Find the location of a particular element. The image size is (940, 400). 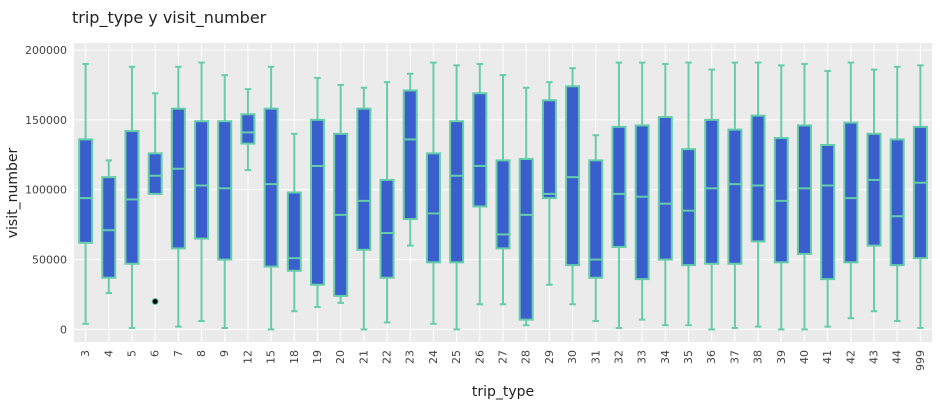

x-axis-title: trip_type is located at coordinates (503, 392).